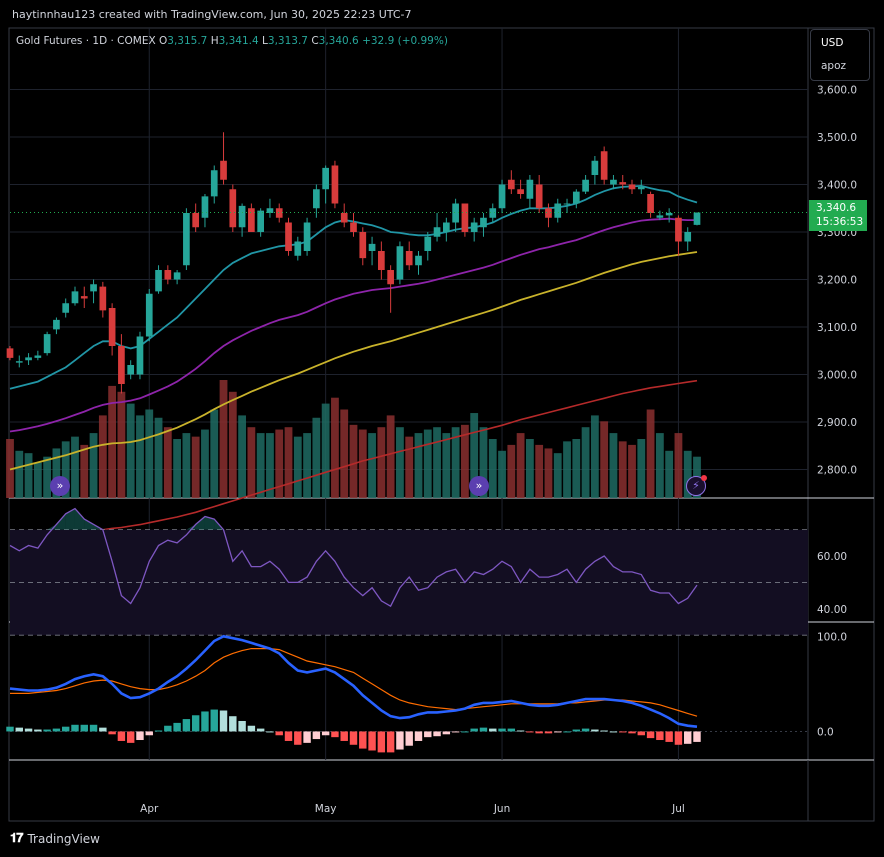 The image size is (884, 857). I want to click on notification-dot, so click(704, 478).